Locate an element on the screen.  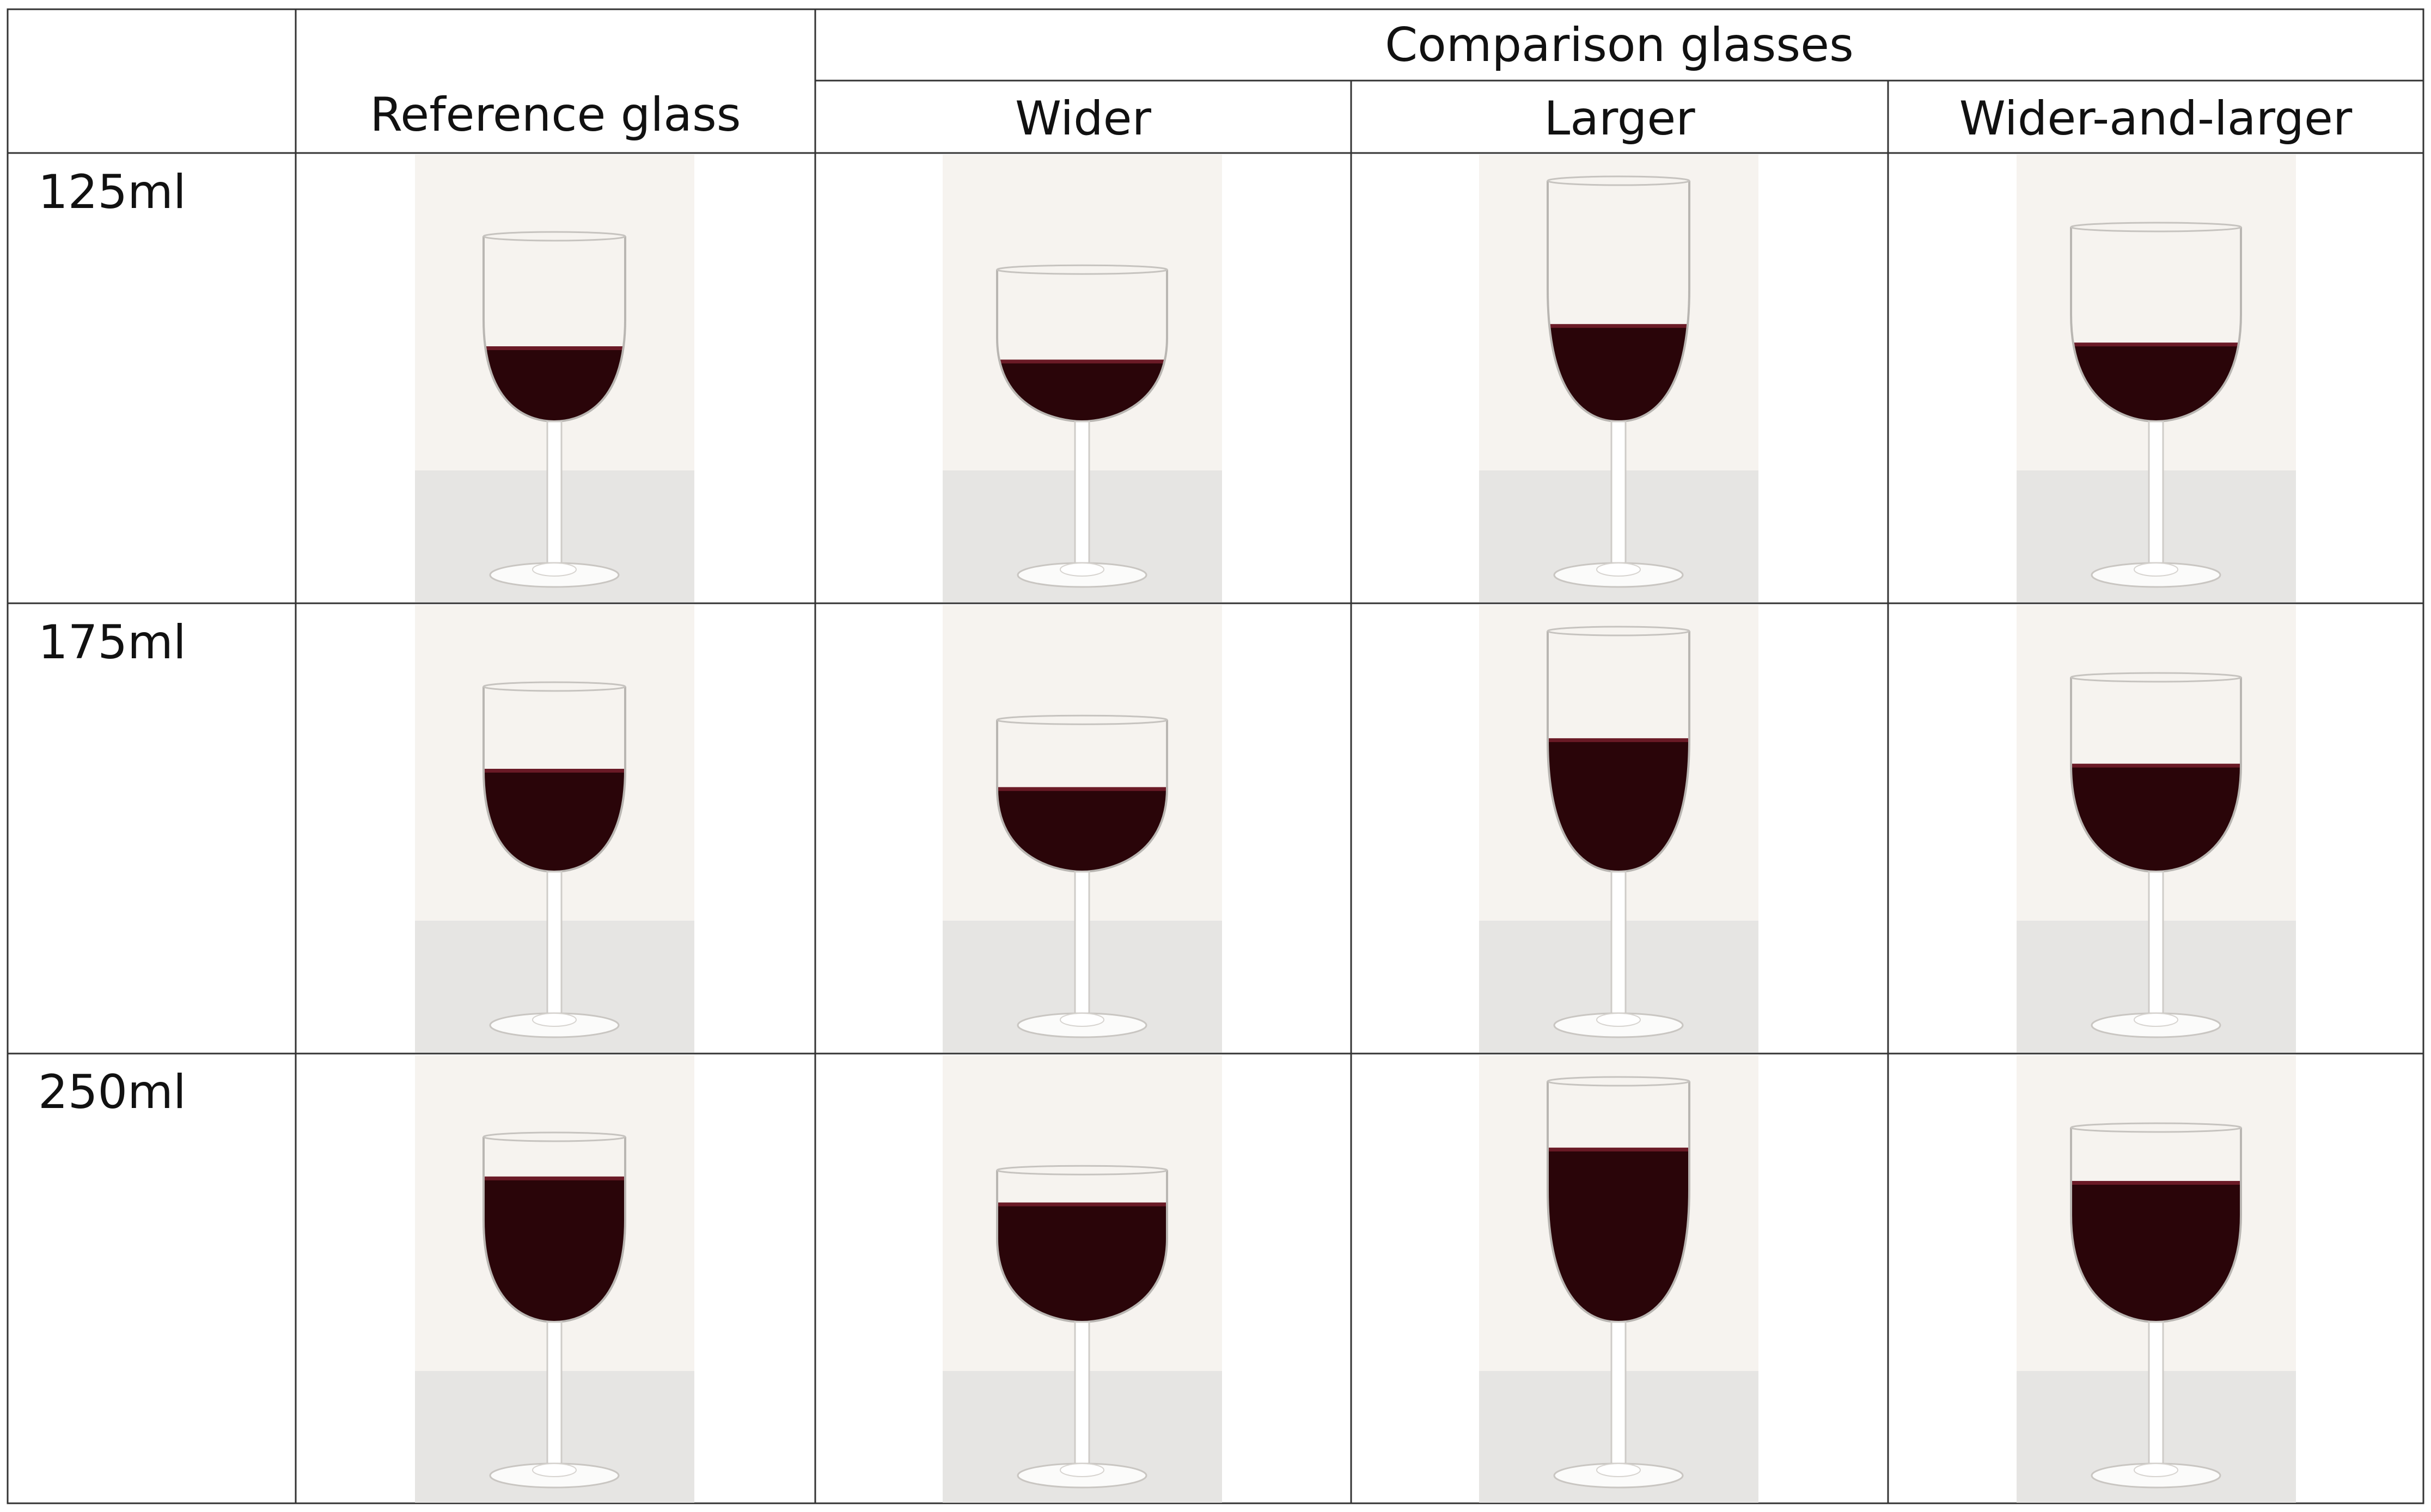
wine-glass-photo-larger-175ml is located at coordinates (1619, 828).